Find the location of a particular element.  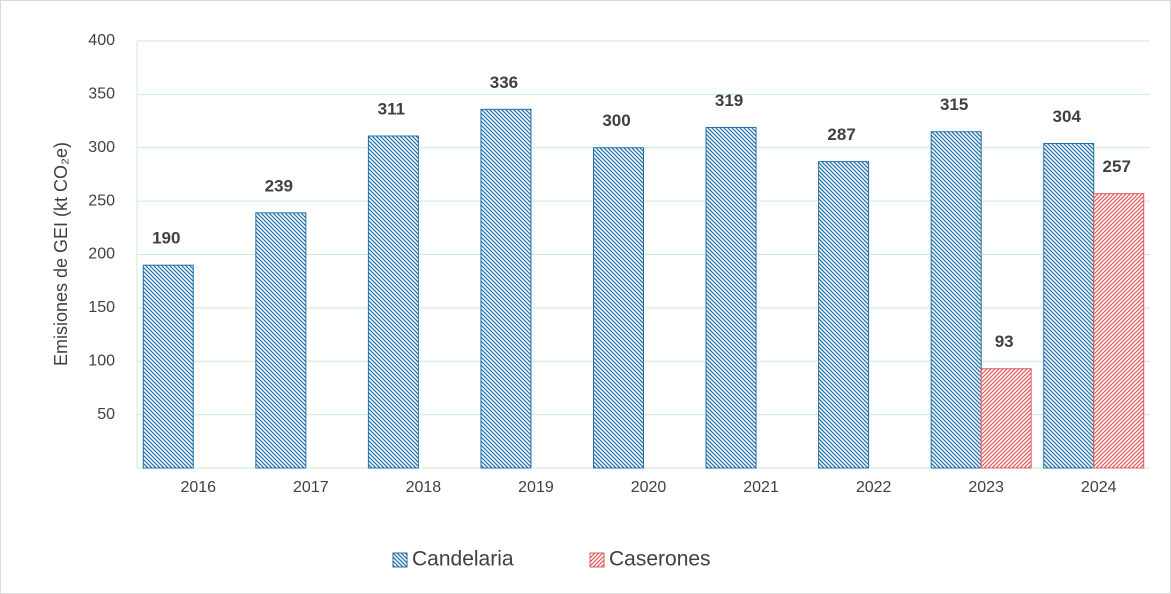

data-label: 311 is located at coordinates (391, 108).